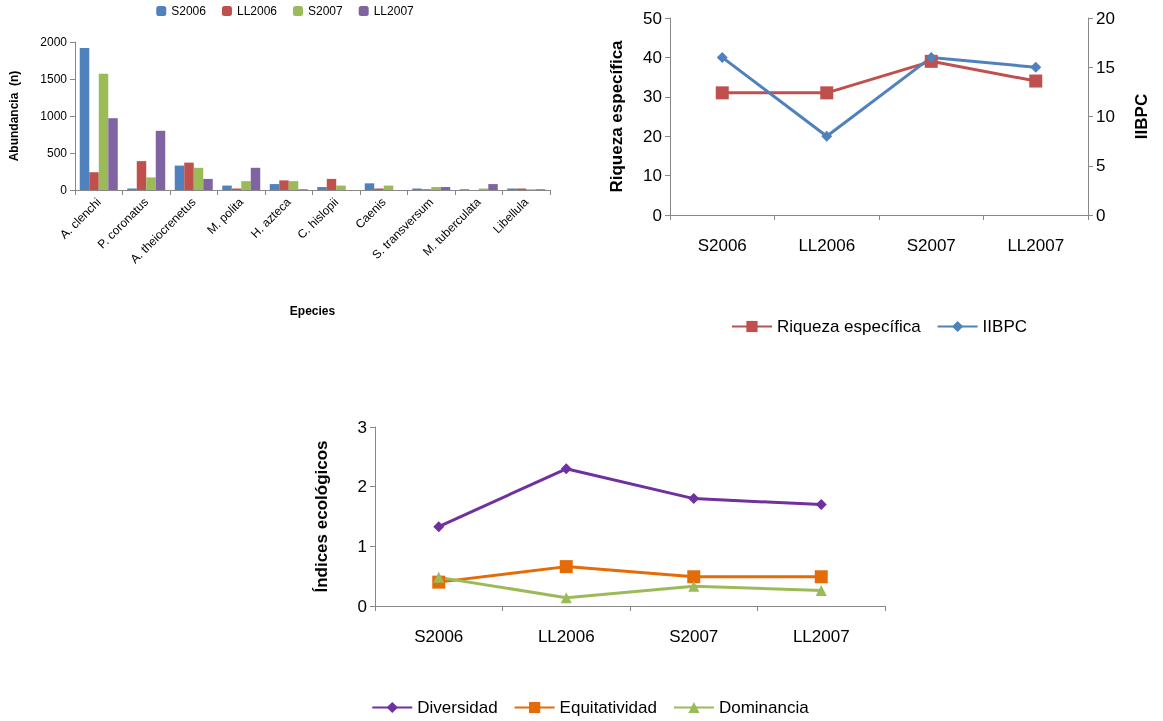 The image size is (1163, 721). Describe the element at coordinates (652, 97) in the screenshot. I see `y-tick-label: 30` at that location.